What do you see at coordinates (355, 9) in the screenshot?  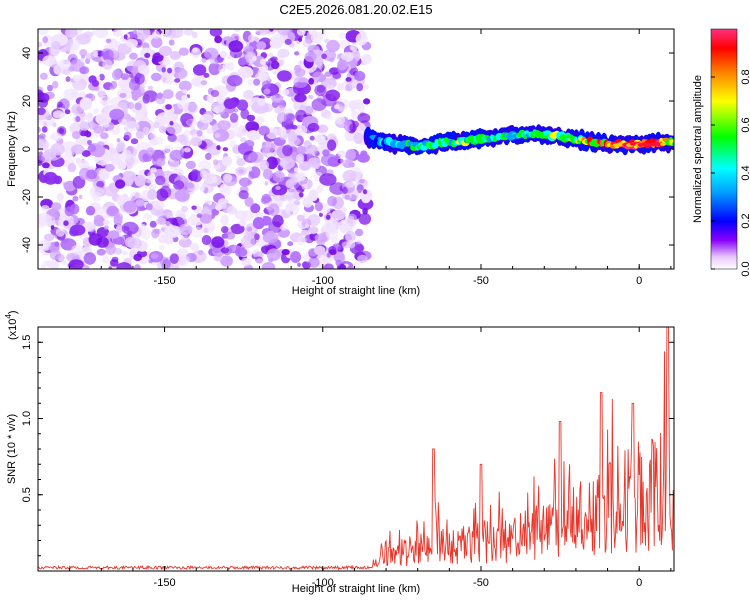 I see `figure-title: C2E5.2026.081.20.02.E15` at bounding box center [355, 9].